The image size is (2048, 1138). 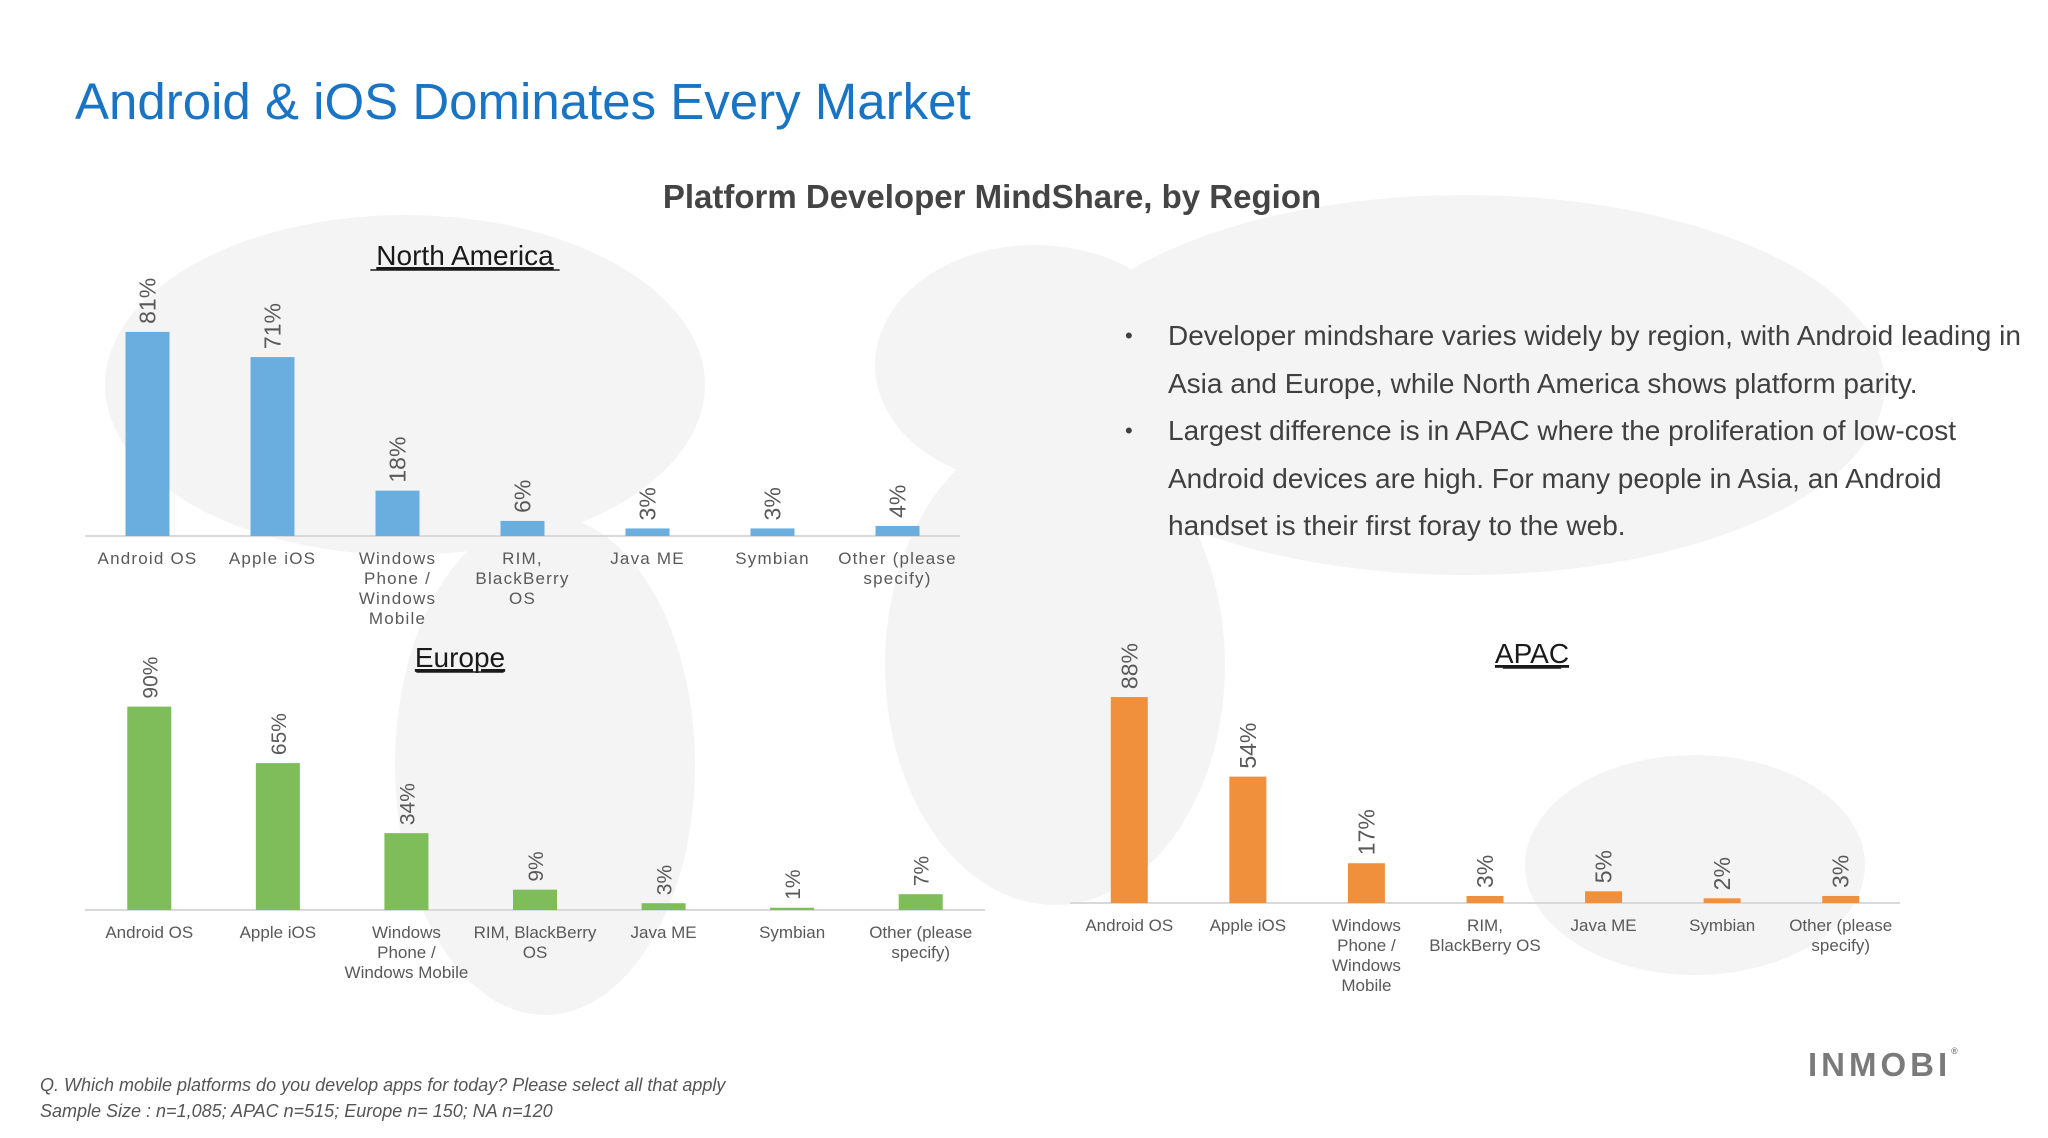 I want to click on value-label: 7%, so click(x=922, y=871).